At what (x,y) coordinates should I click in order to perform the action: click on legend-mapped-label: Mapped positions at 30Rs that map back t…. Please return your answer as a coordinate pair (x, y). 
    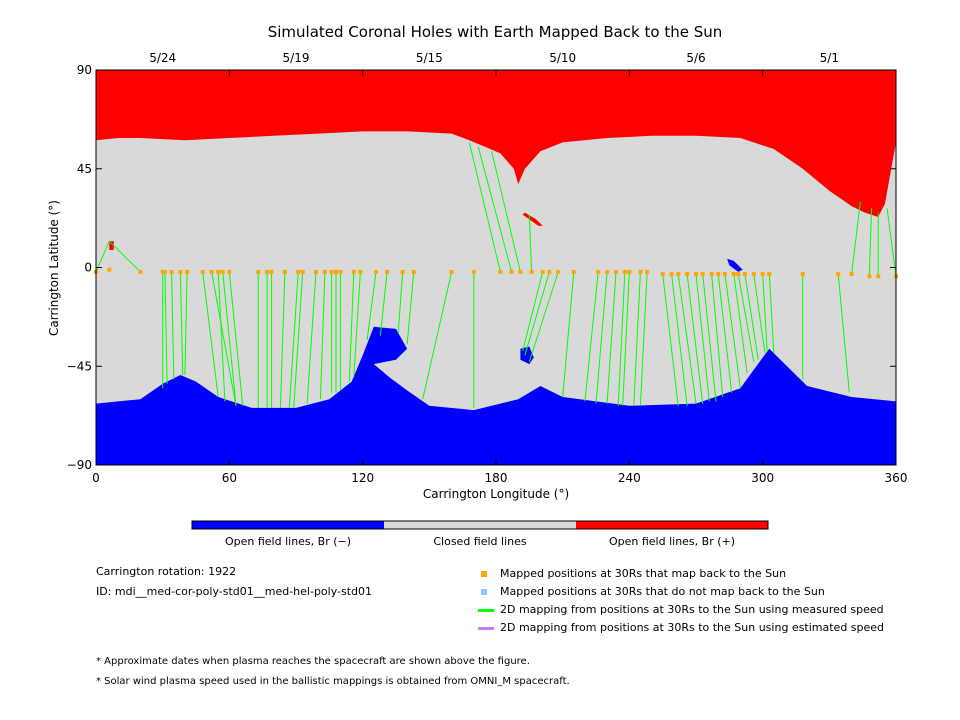
    Looking at the image, I should click on (643, 573).